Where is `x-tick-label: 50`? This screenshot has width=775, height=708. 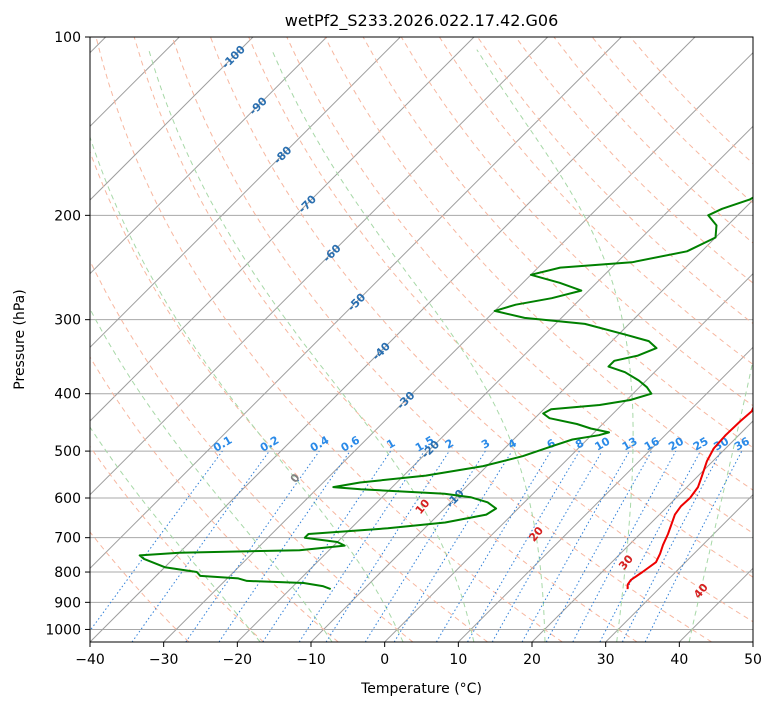 x-tick-label: 50 is located at coordinates (753, 660).